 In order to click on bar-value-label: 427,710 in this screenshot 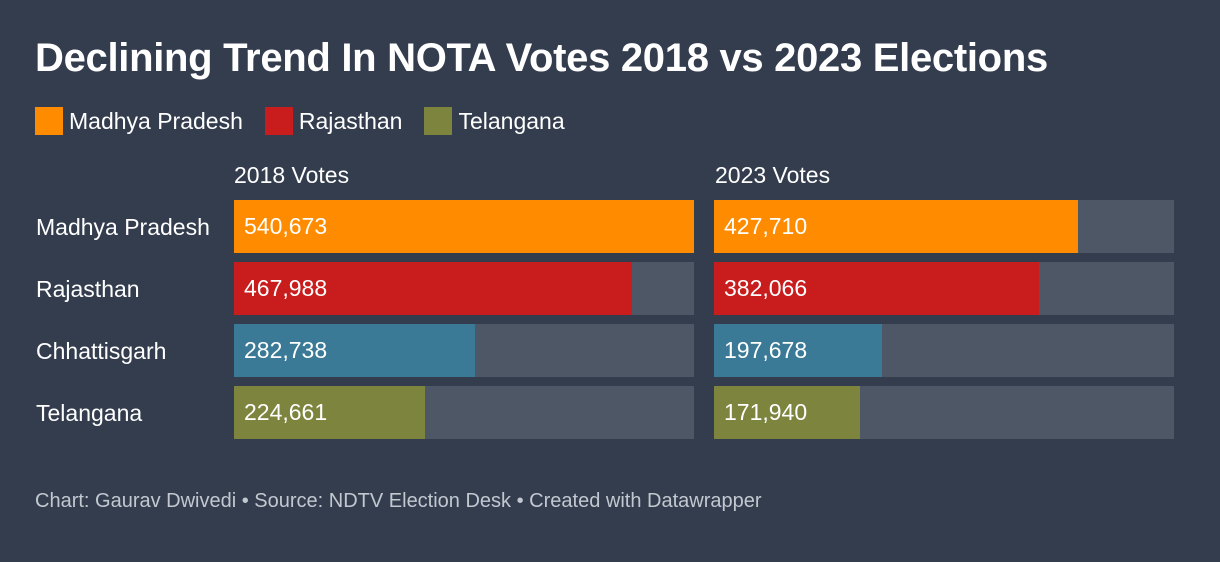, I will do `click(766, 226)`.